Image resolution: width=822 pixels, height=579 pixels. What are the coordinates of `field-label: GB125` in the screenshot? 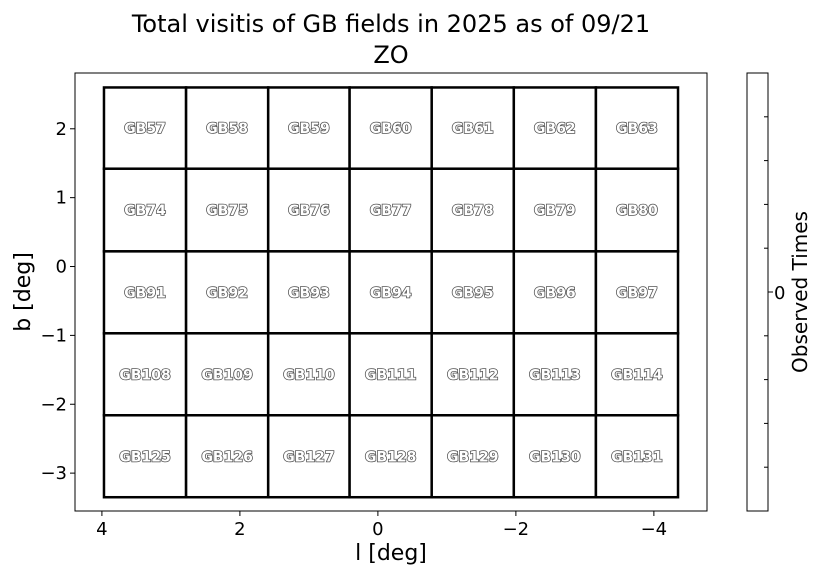 It's located at (144, 457).